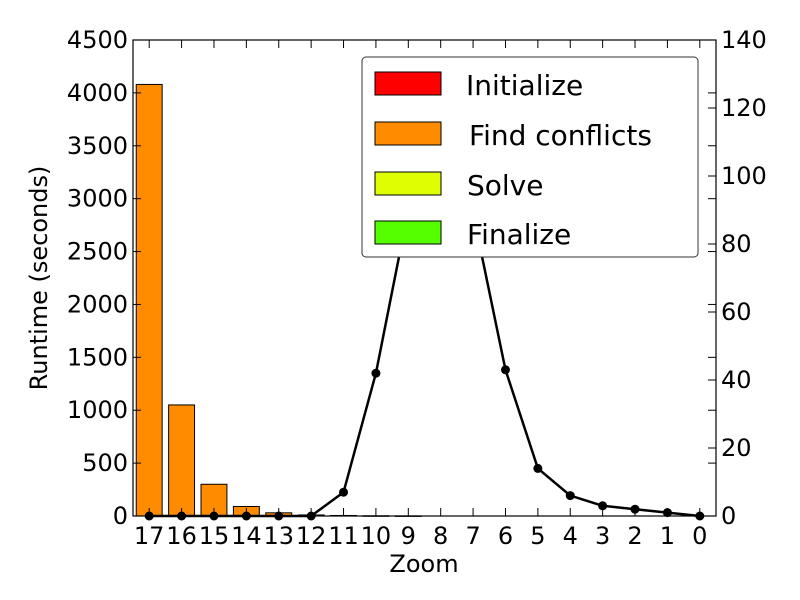 The image size is (800, 600). Describe the element at coordinates (311, 536) in the screenshot. I see `x-tick-label: 12` at that location.